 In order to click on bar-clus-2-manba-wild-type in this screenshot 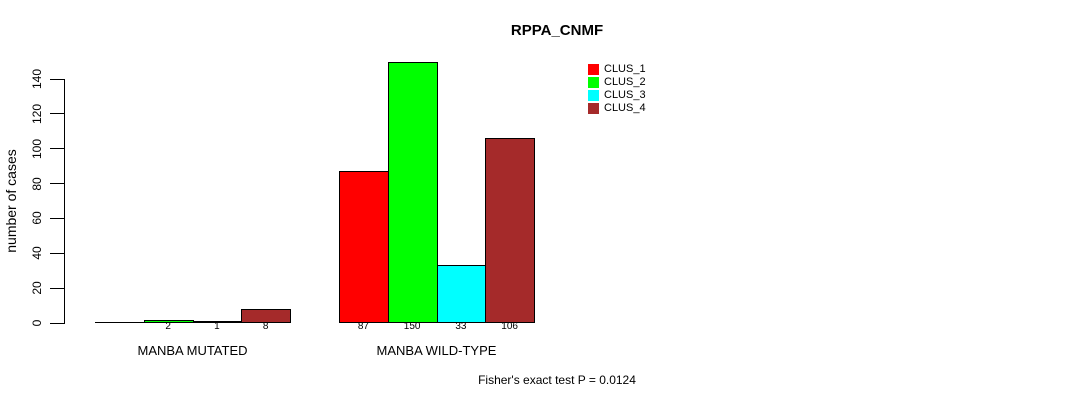, I will do `click(412, 192)`.